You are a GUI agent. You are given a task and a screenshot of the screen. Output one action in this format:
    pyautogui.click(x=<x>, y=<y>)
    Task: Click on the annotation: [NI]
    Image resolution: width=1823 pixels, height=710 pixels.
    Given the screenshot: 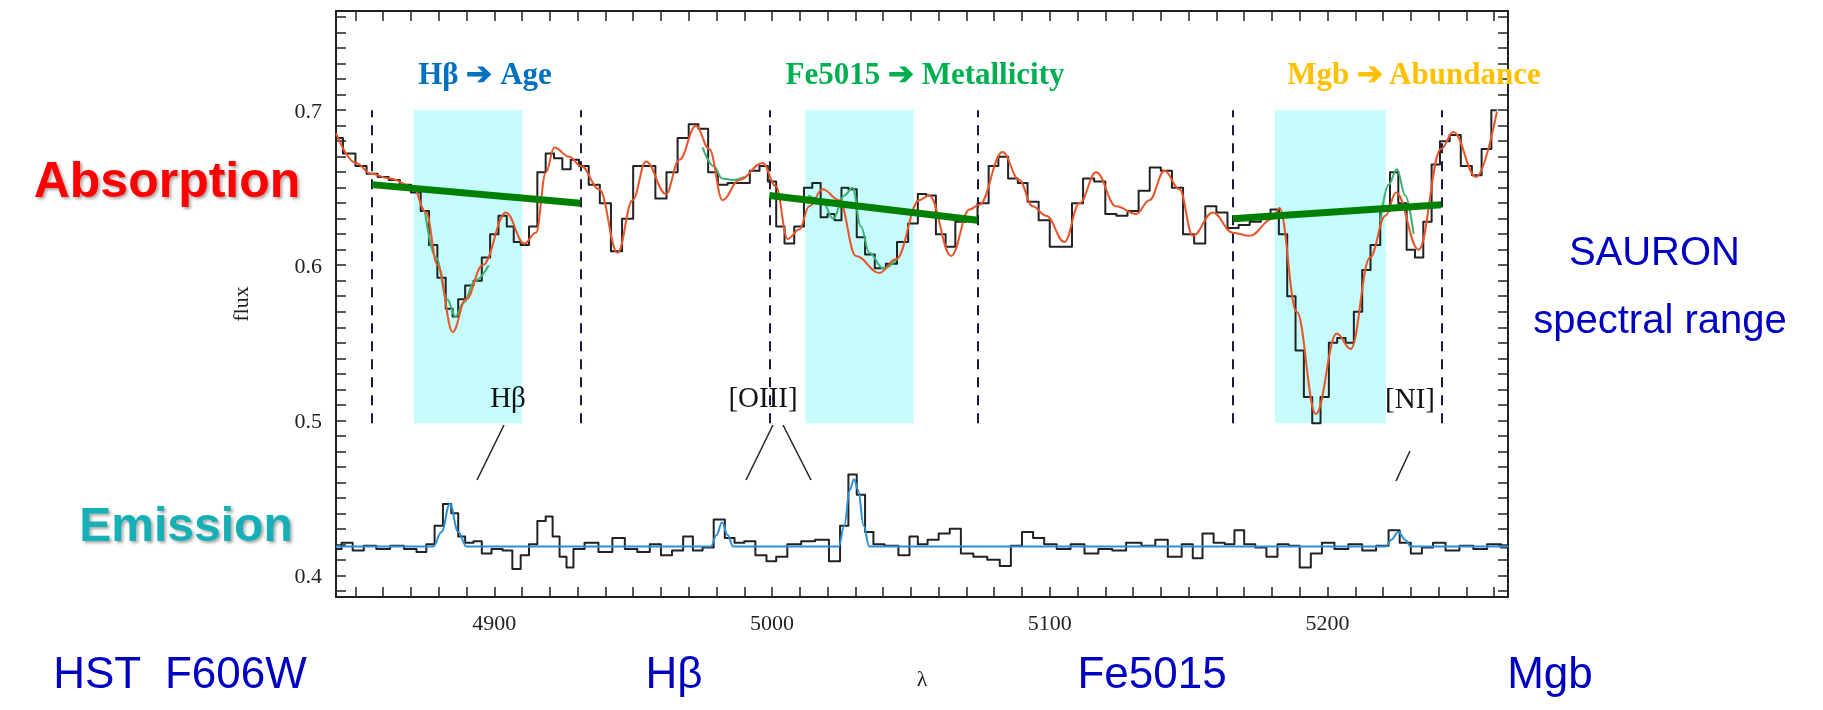 What is the action you would take?
    pyautogui.click(x=1410, y=398)
    